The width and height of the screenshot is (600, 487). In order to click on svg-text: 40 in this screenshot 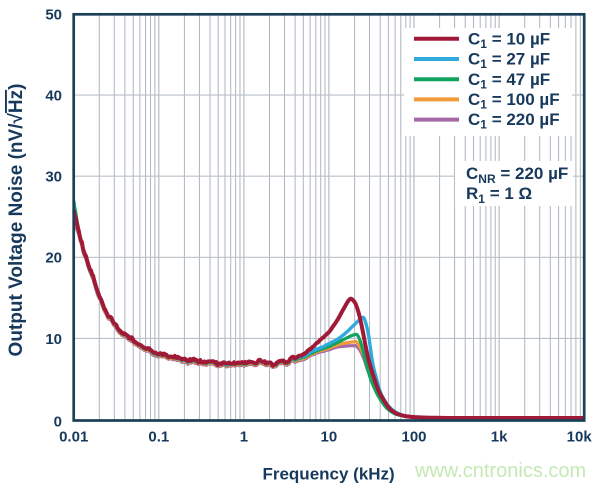, I will do `click(53, 96)`.